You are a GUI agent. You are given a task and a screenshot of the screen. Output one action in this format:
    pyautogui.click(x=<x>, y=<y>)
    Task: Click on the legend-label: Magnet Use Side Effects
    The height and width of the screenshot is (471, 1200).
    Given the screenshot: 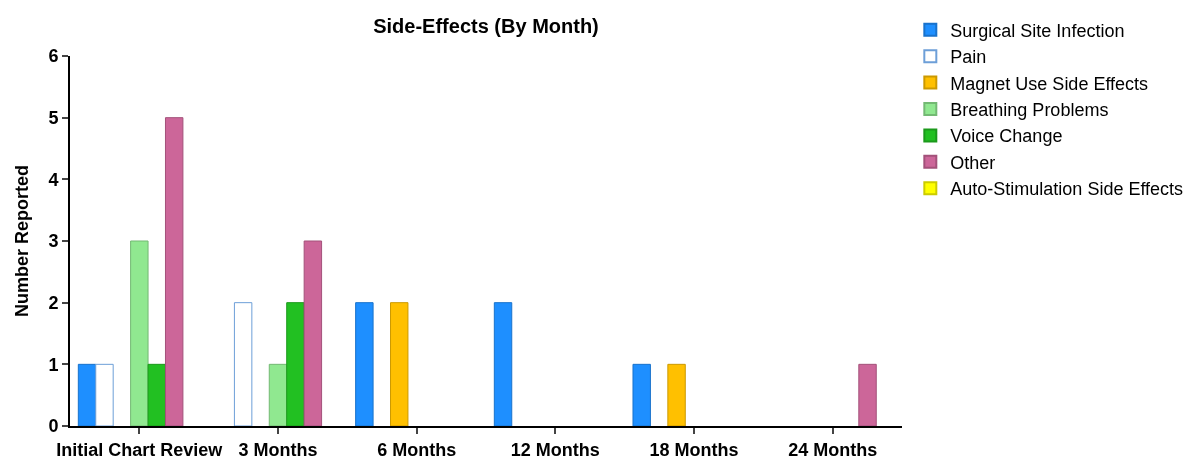 What is the action you would take?
    pyautogui.click(x=1049, y=83)
    